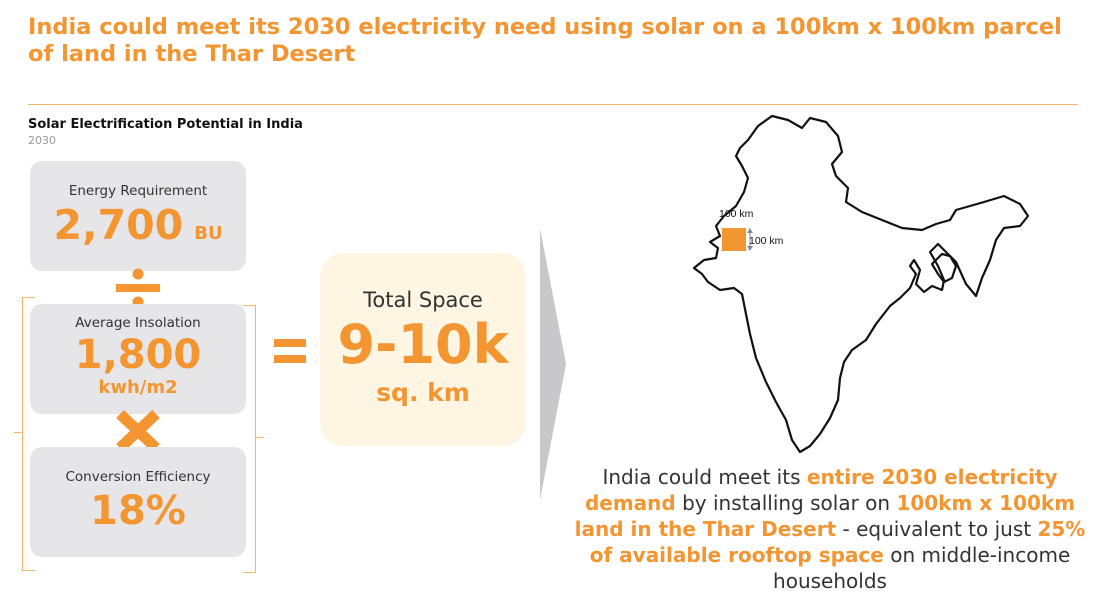 This screenshot has width=1100, height=594. I want to click on left-bracket, so click(28, 434).